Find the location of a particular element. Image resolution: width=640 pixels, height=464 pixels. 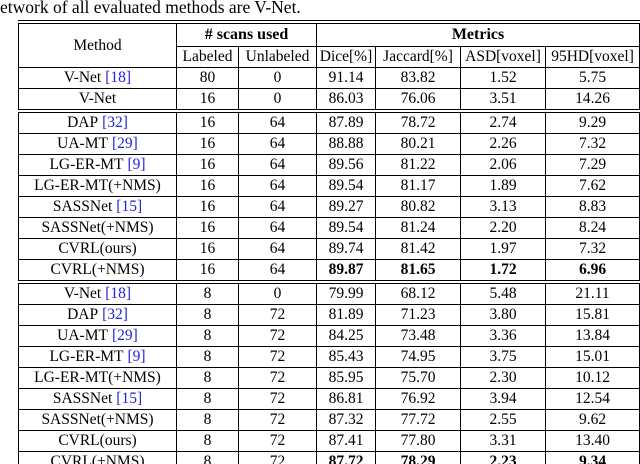

cell-95hd: 9.29 is located at coordinates (592, 122).